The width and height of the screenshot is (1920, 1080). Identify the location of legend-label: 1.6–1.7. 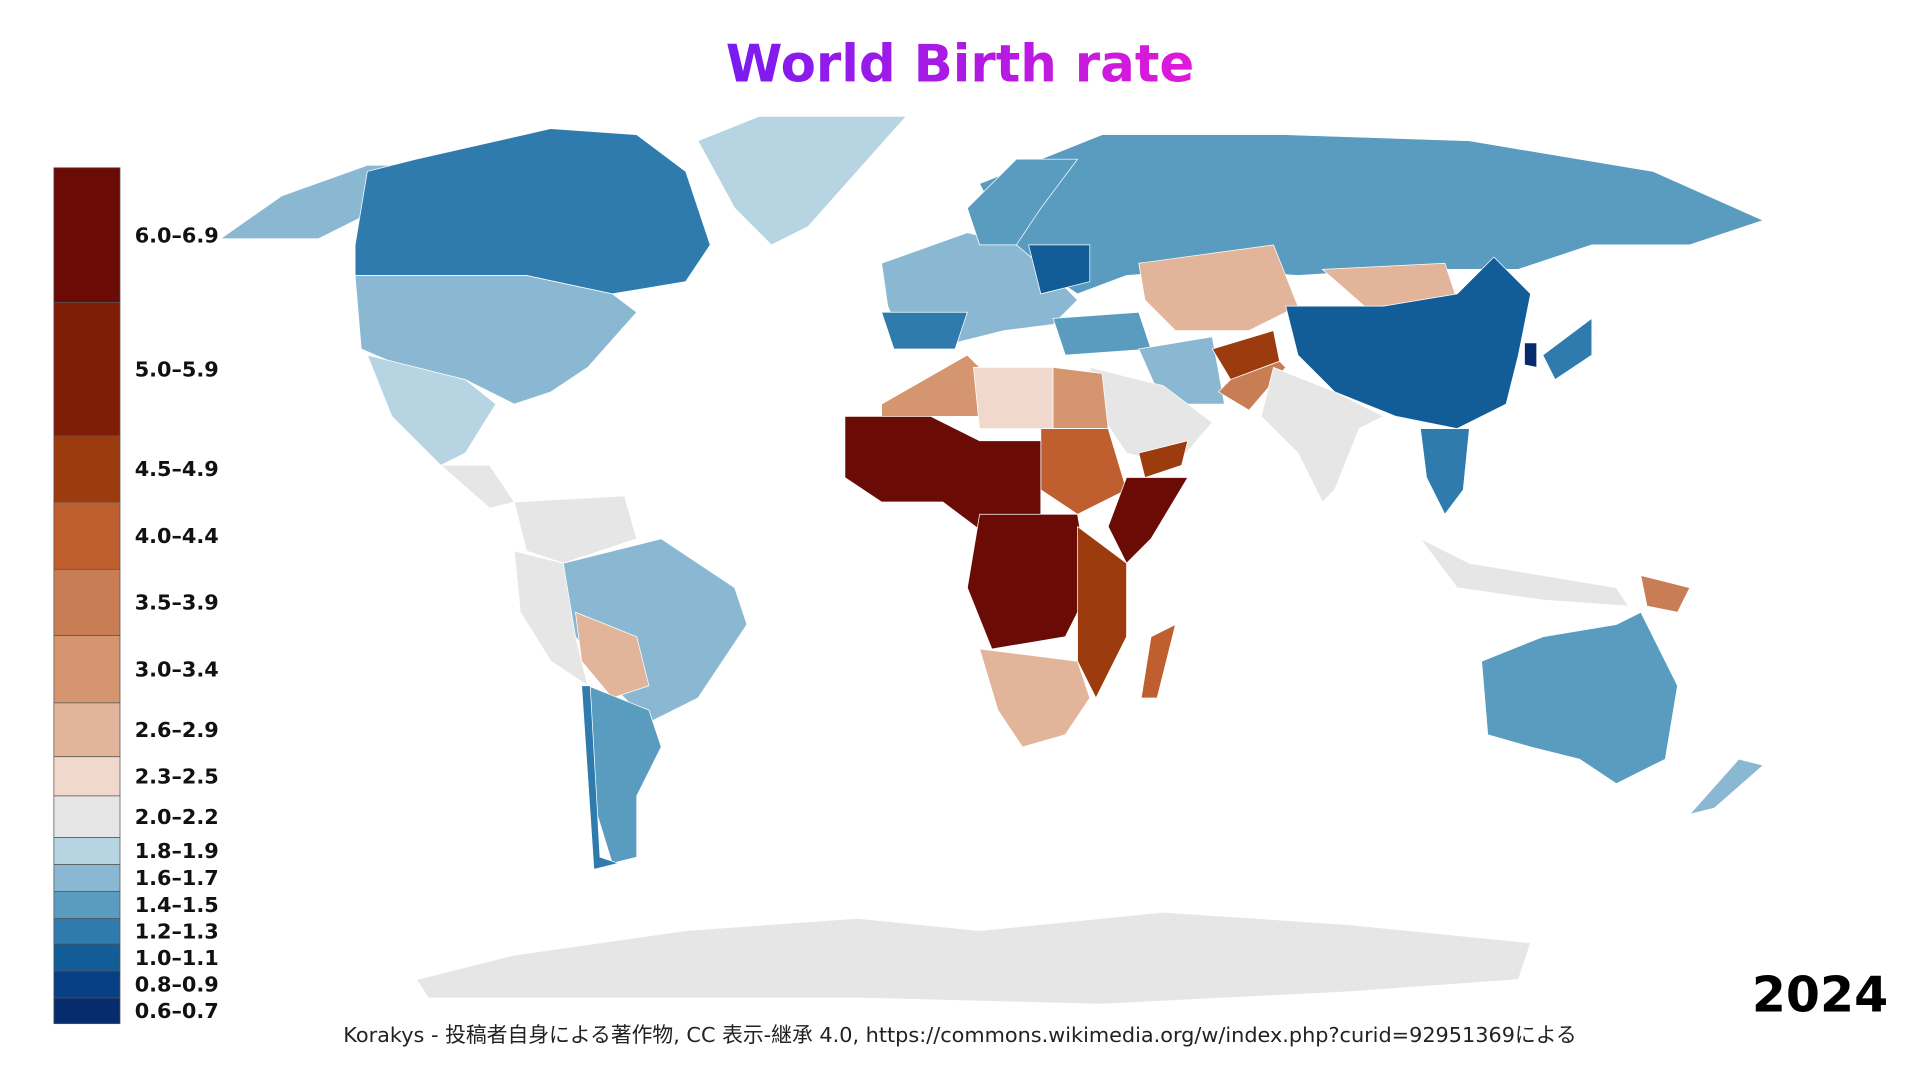
(177, 878).